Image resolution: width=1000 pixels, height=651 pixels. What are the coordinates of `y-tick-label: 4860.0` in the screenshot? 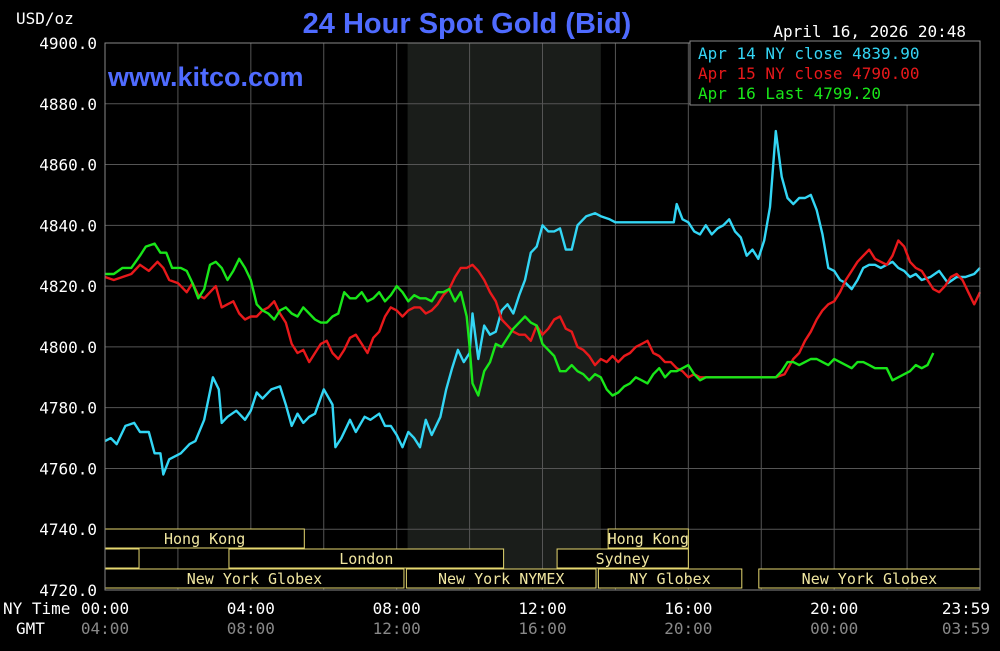 It's located at (68, 165).